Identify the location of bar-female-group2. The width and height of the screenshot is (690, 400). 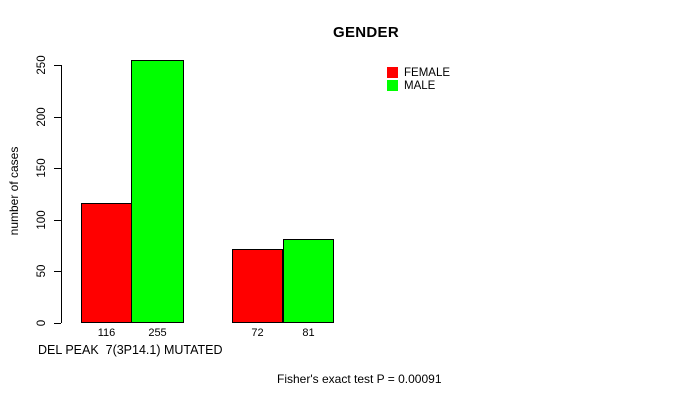
(257, 285).